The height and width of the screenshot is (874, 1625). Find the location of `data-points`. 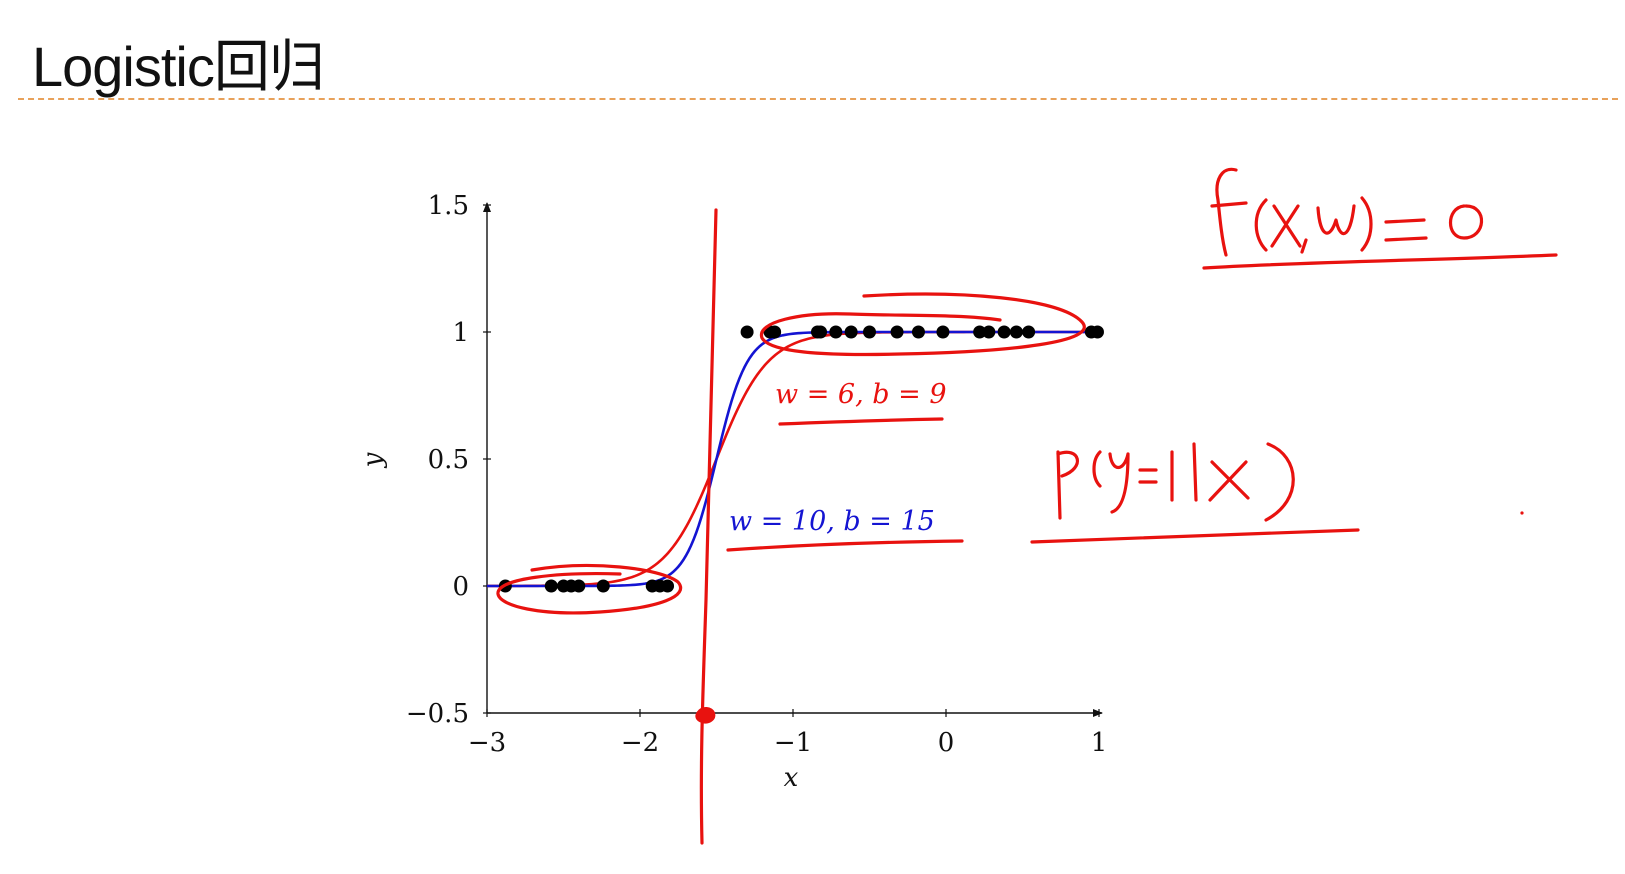

data-points is located at coordinates (801, 459).